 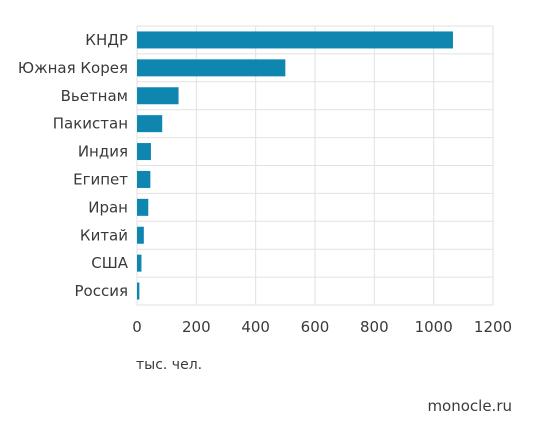 What do you see at coordinates (434, 327) in the screenshot?
I see `x-tick-label: 1000` at bounding box center [434, 327].